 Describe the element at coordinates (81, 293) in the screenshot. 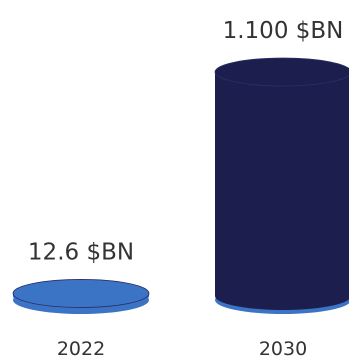

I see `cylinder-top-2022` at that location.